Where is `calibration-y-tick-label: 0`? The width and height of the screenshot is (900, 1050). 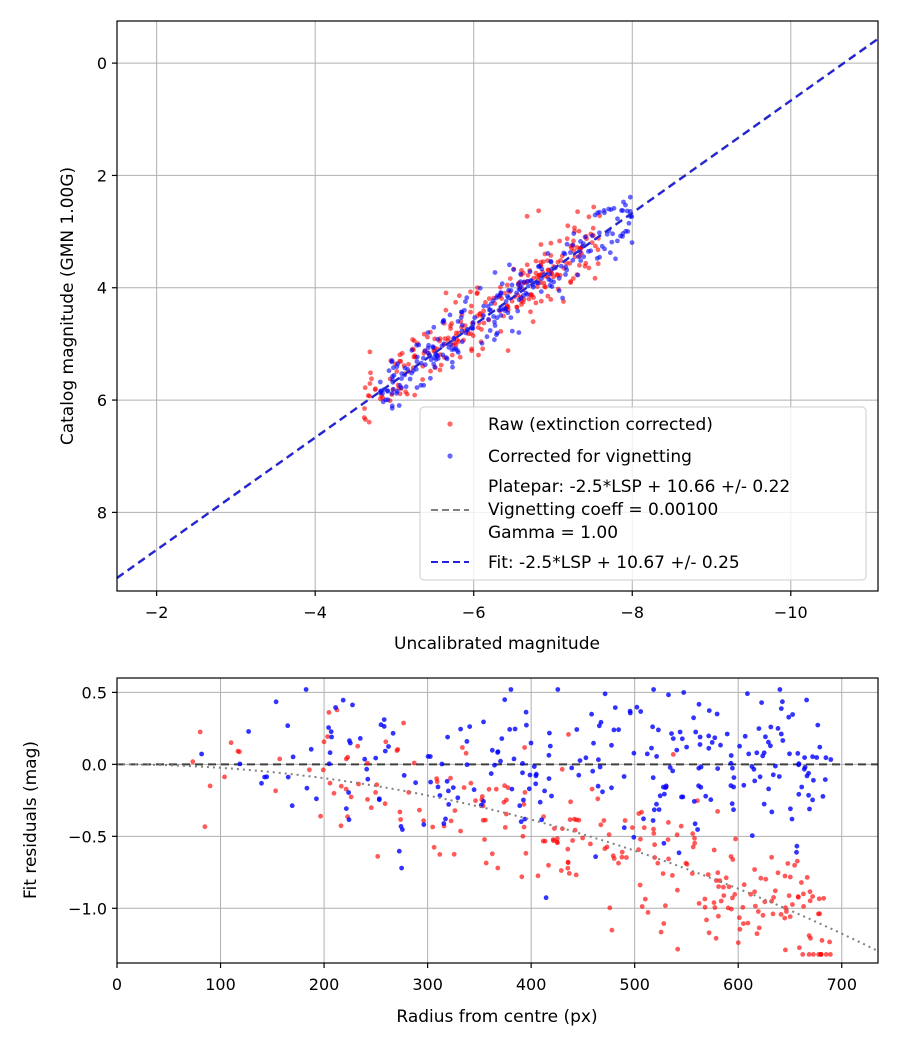
calibration-y-tick-label: 0 is located at coordinates (102, 63).